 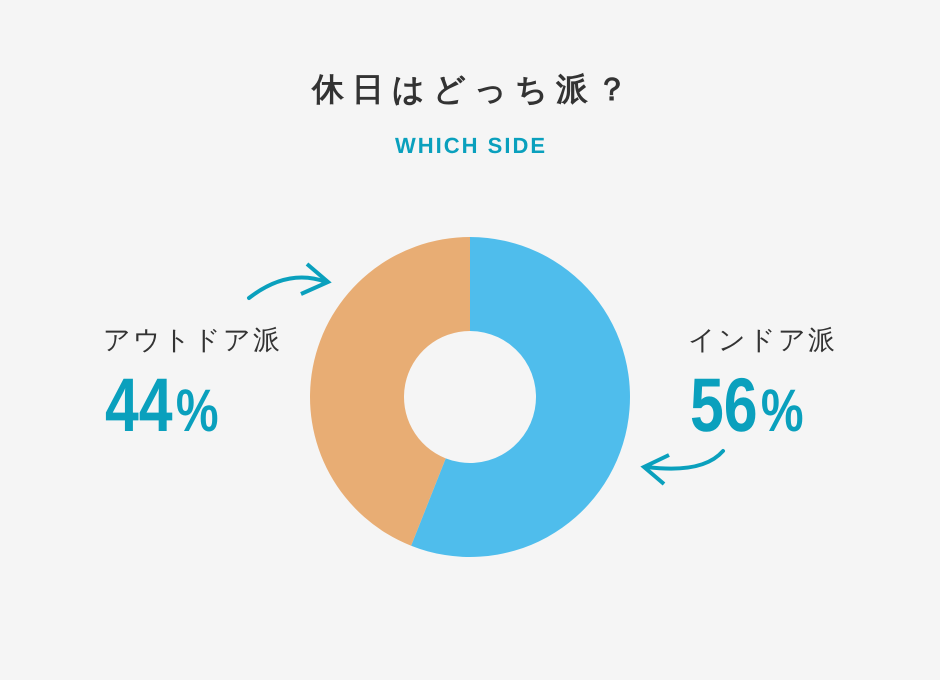 I want to click on data-label: 56%, so click(x=747, y=405).